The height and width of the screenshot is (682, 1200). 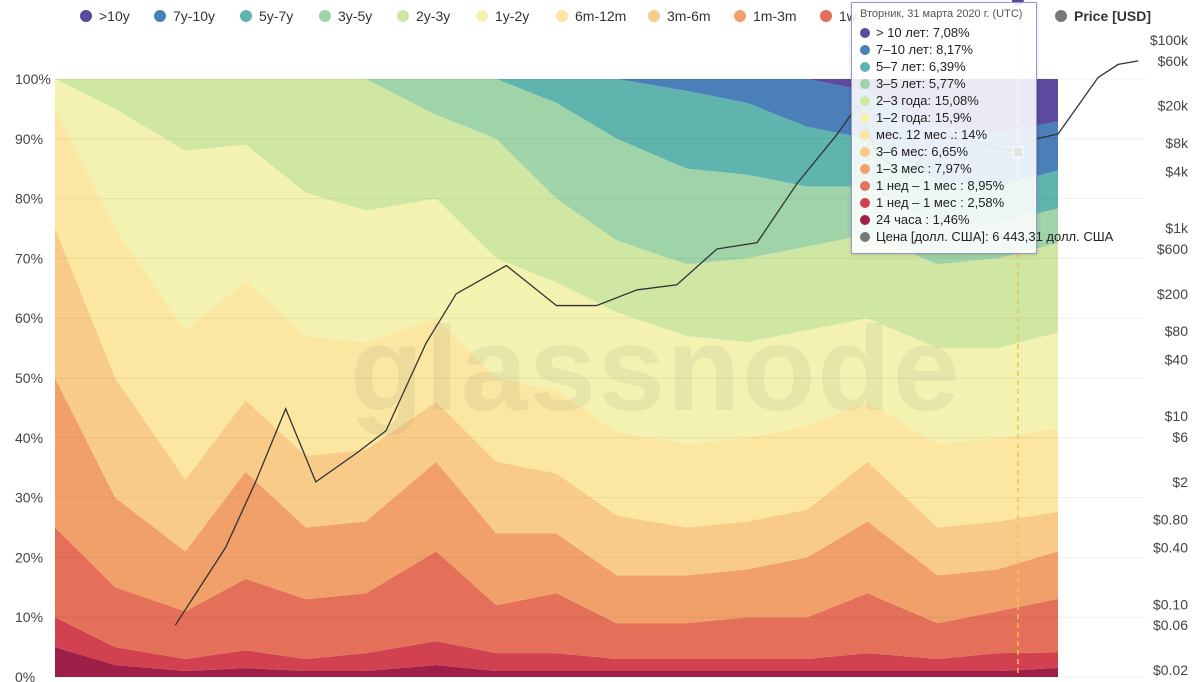 I want to click on y-tick-left: 10%, so click(x=29, y=617).